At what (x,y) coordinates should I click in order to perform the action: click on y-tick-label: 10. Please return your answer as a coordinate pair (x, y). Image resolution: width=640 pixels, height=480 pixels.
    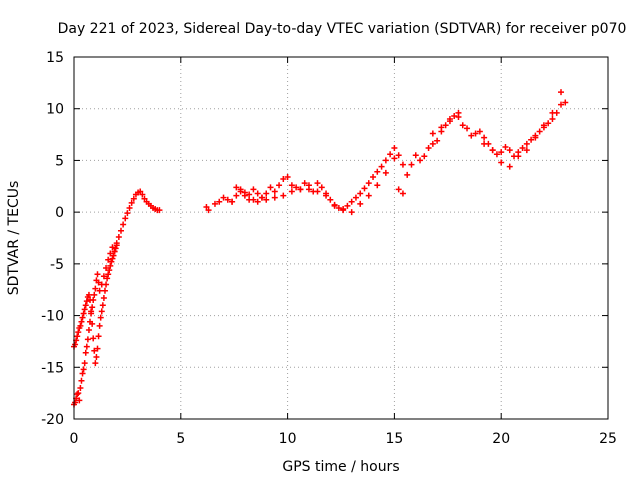
    Looking at the image, I should click on (55, 110).